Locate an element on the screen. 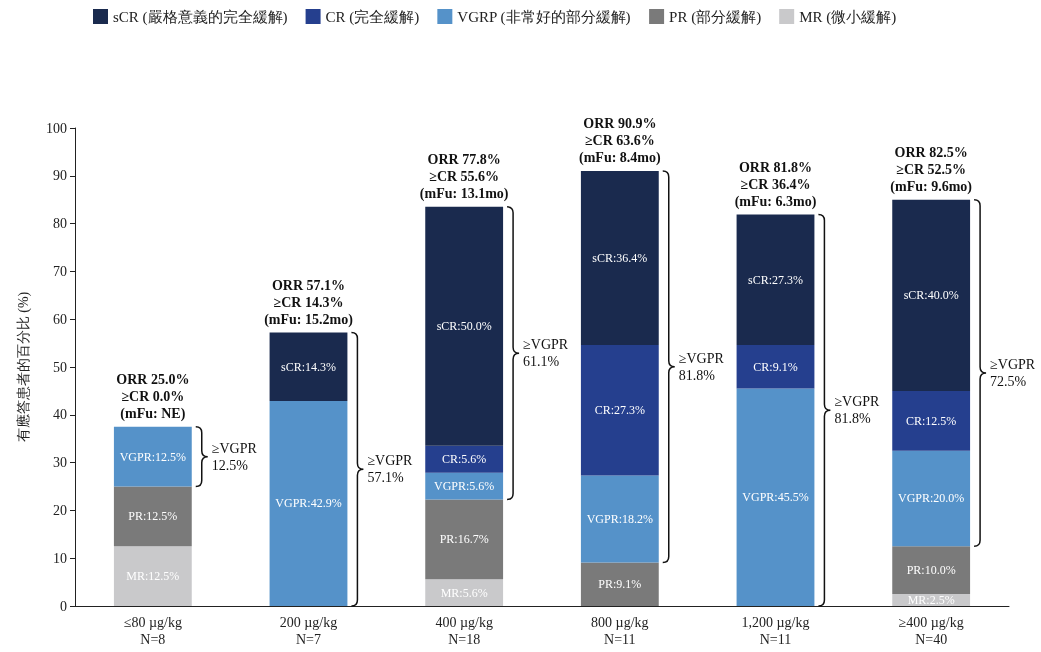 Image resolution: width=1041 pixels, height=652 pixels. y-tick-label: 80 is located at coordinates (60, 224).